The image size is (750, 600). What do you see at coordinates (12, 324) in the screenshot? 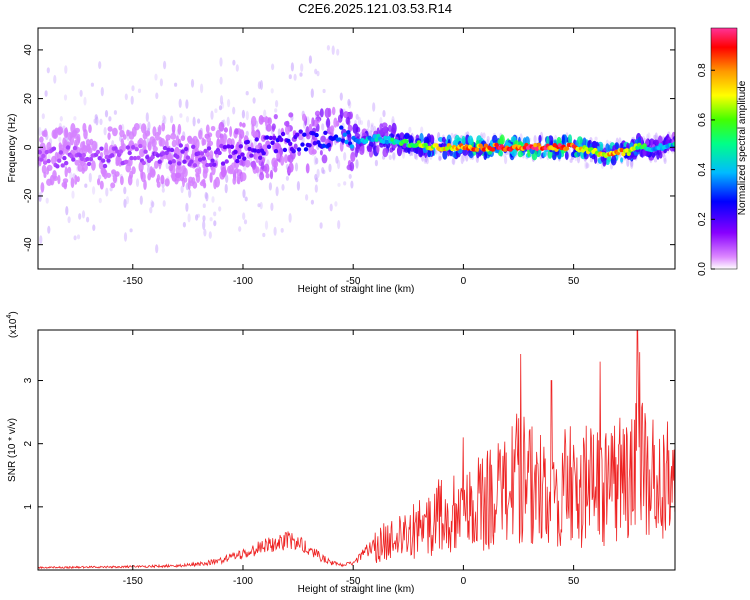
I see `snr-y-multiplier: (x104)` at bounding box center [12, 324].